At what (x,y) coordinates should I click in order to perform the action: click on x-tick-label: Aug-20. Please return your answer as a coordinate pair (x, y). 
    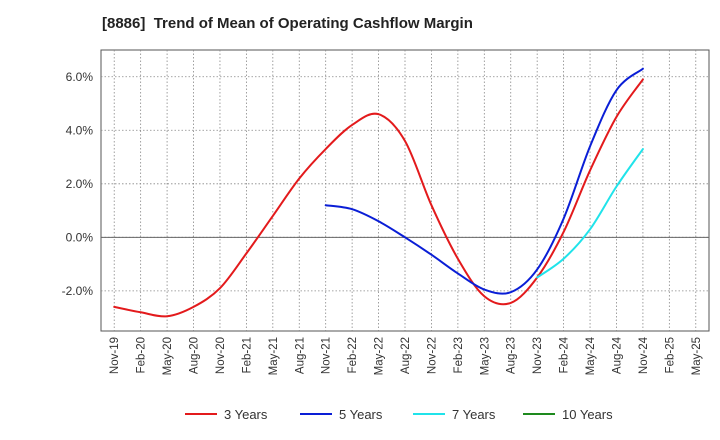
    Looking at the image, I should click on (195, 355).